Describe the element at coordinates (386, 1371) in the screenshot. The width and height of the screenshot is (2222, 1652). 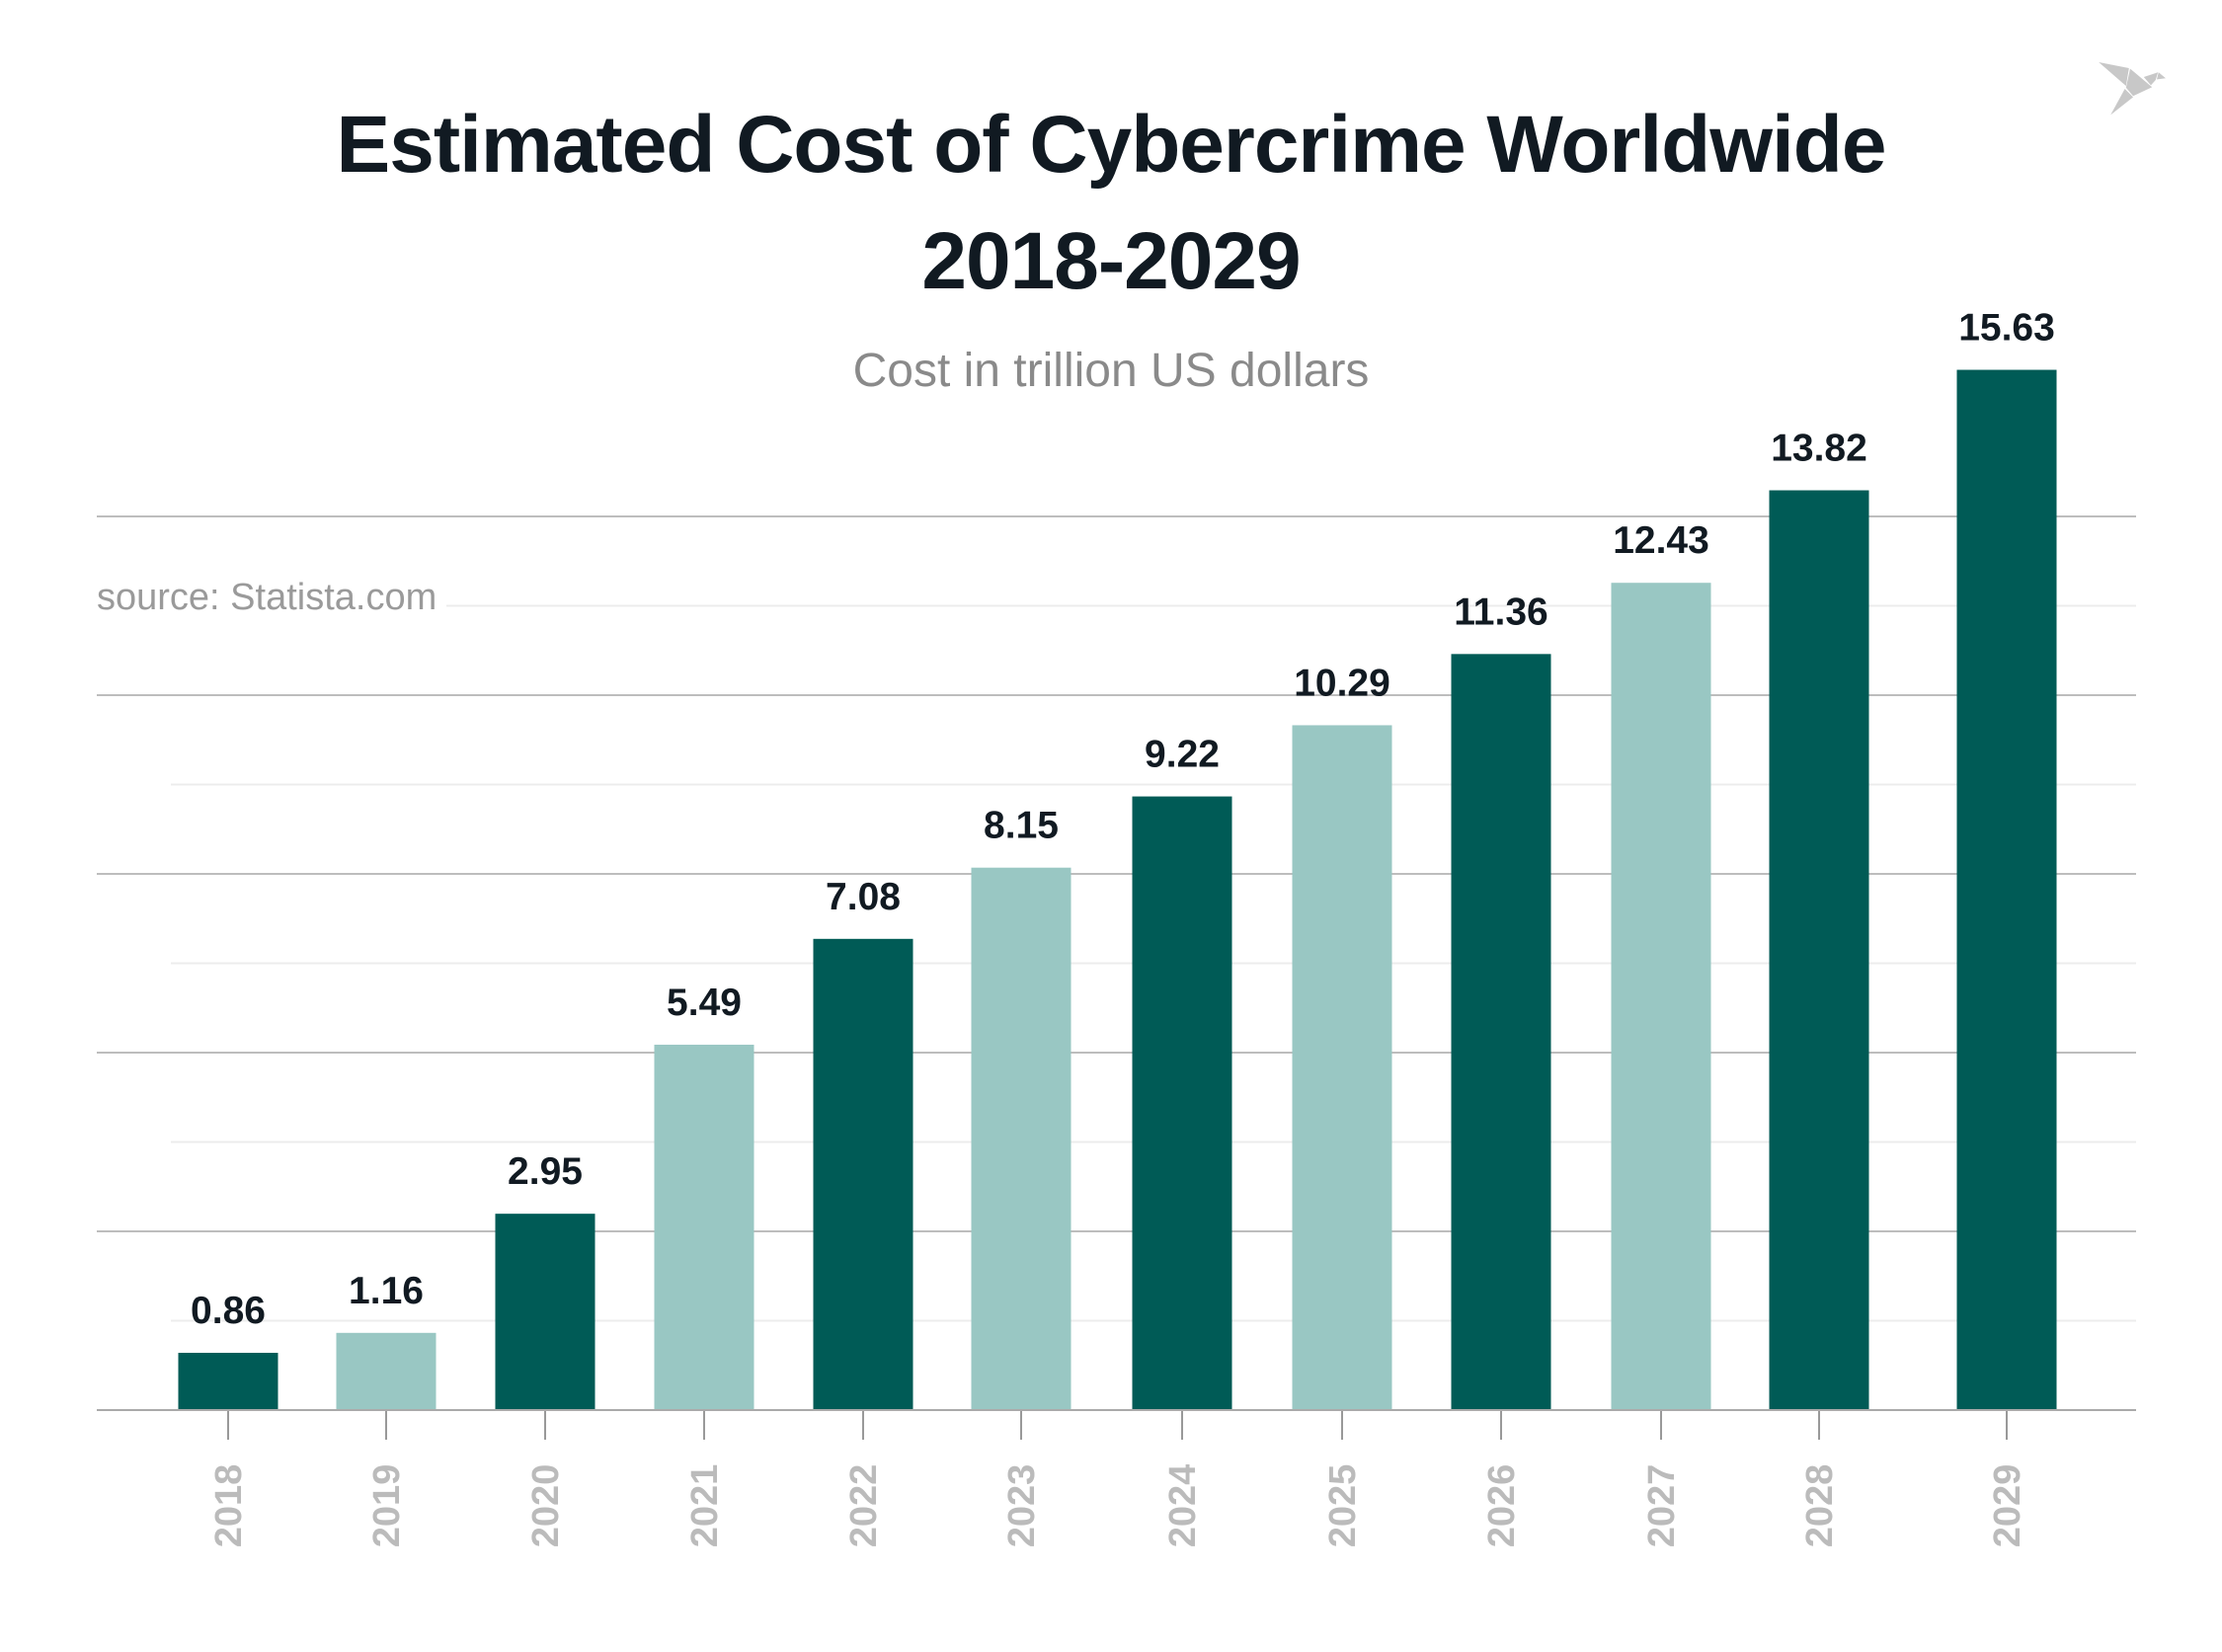
I see `bar-2019` at that location.